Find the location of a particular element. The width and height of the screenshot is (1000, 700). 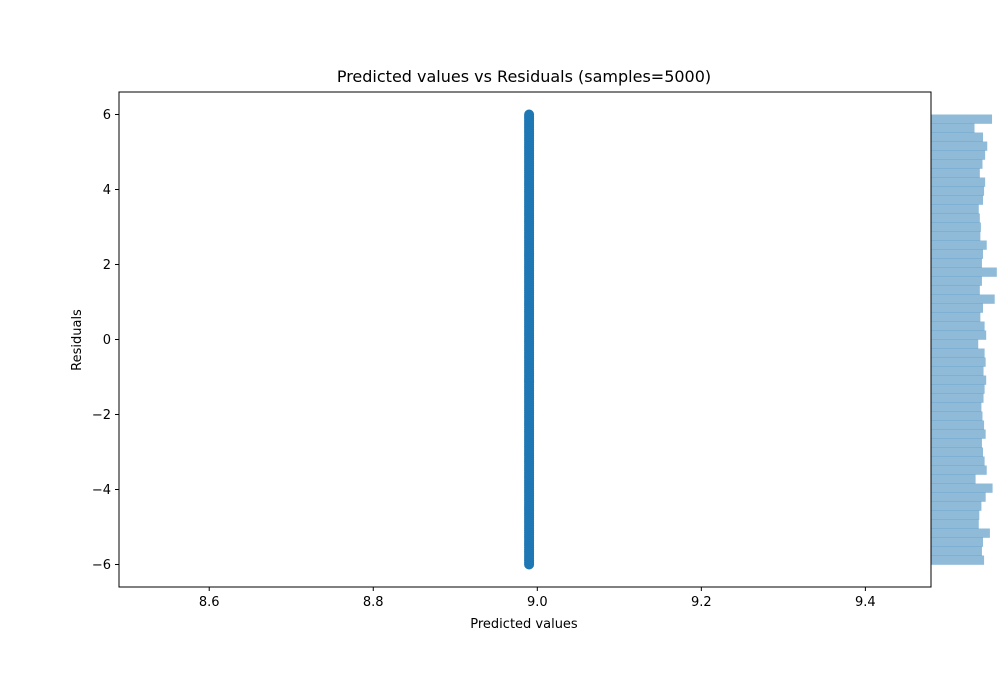

y-tick-label: 4 is located at coordinates (107, 190).